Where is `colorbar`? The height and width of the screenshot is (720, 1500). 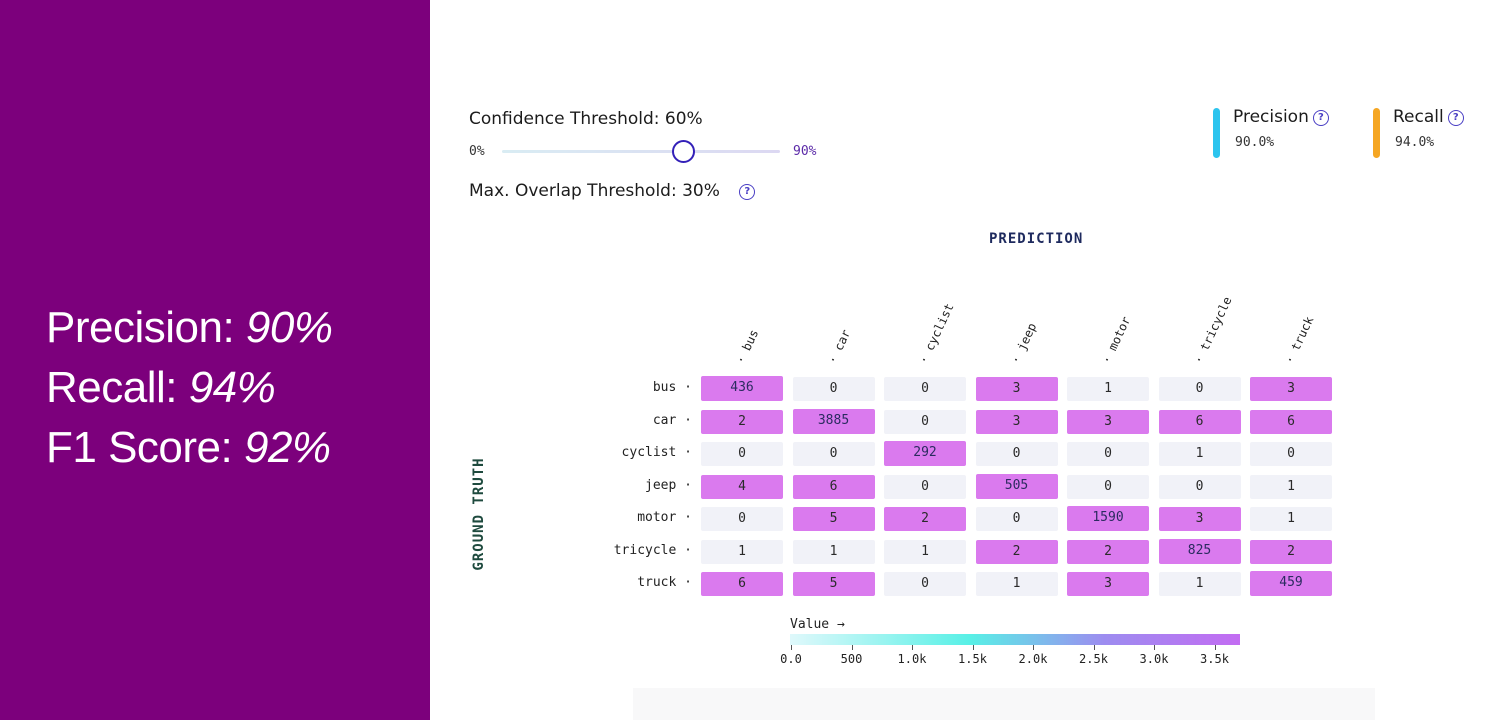 colorbar is located at coordinates (1015, 639).